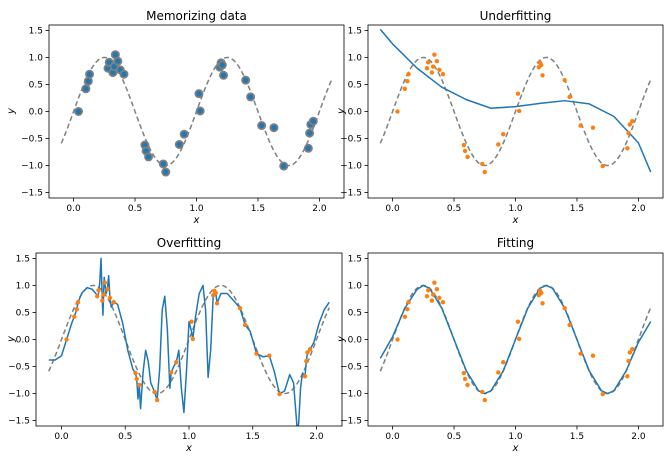 This screenshot has height=465, width=664. What do you see at coordinates (577, 209) in the screenshot?
I see `x-tick-label: 1.5` at bounding box center [577, 209].